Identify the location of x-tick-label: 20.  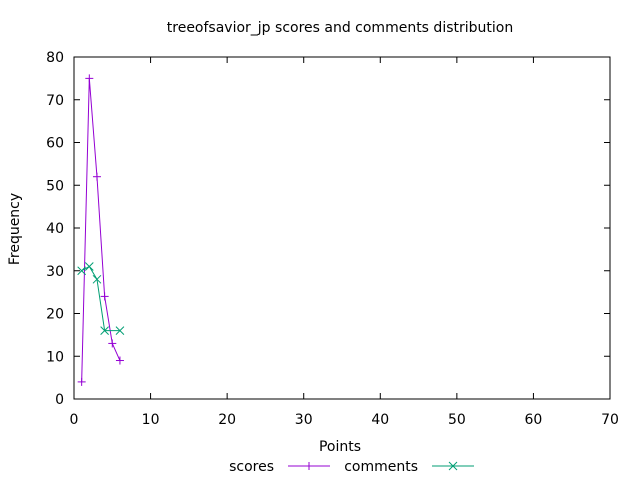
(227, 420).